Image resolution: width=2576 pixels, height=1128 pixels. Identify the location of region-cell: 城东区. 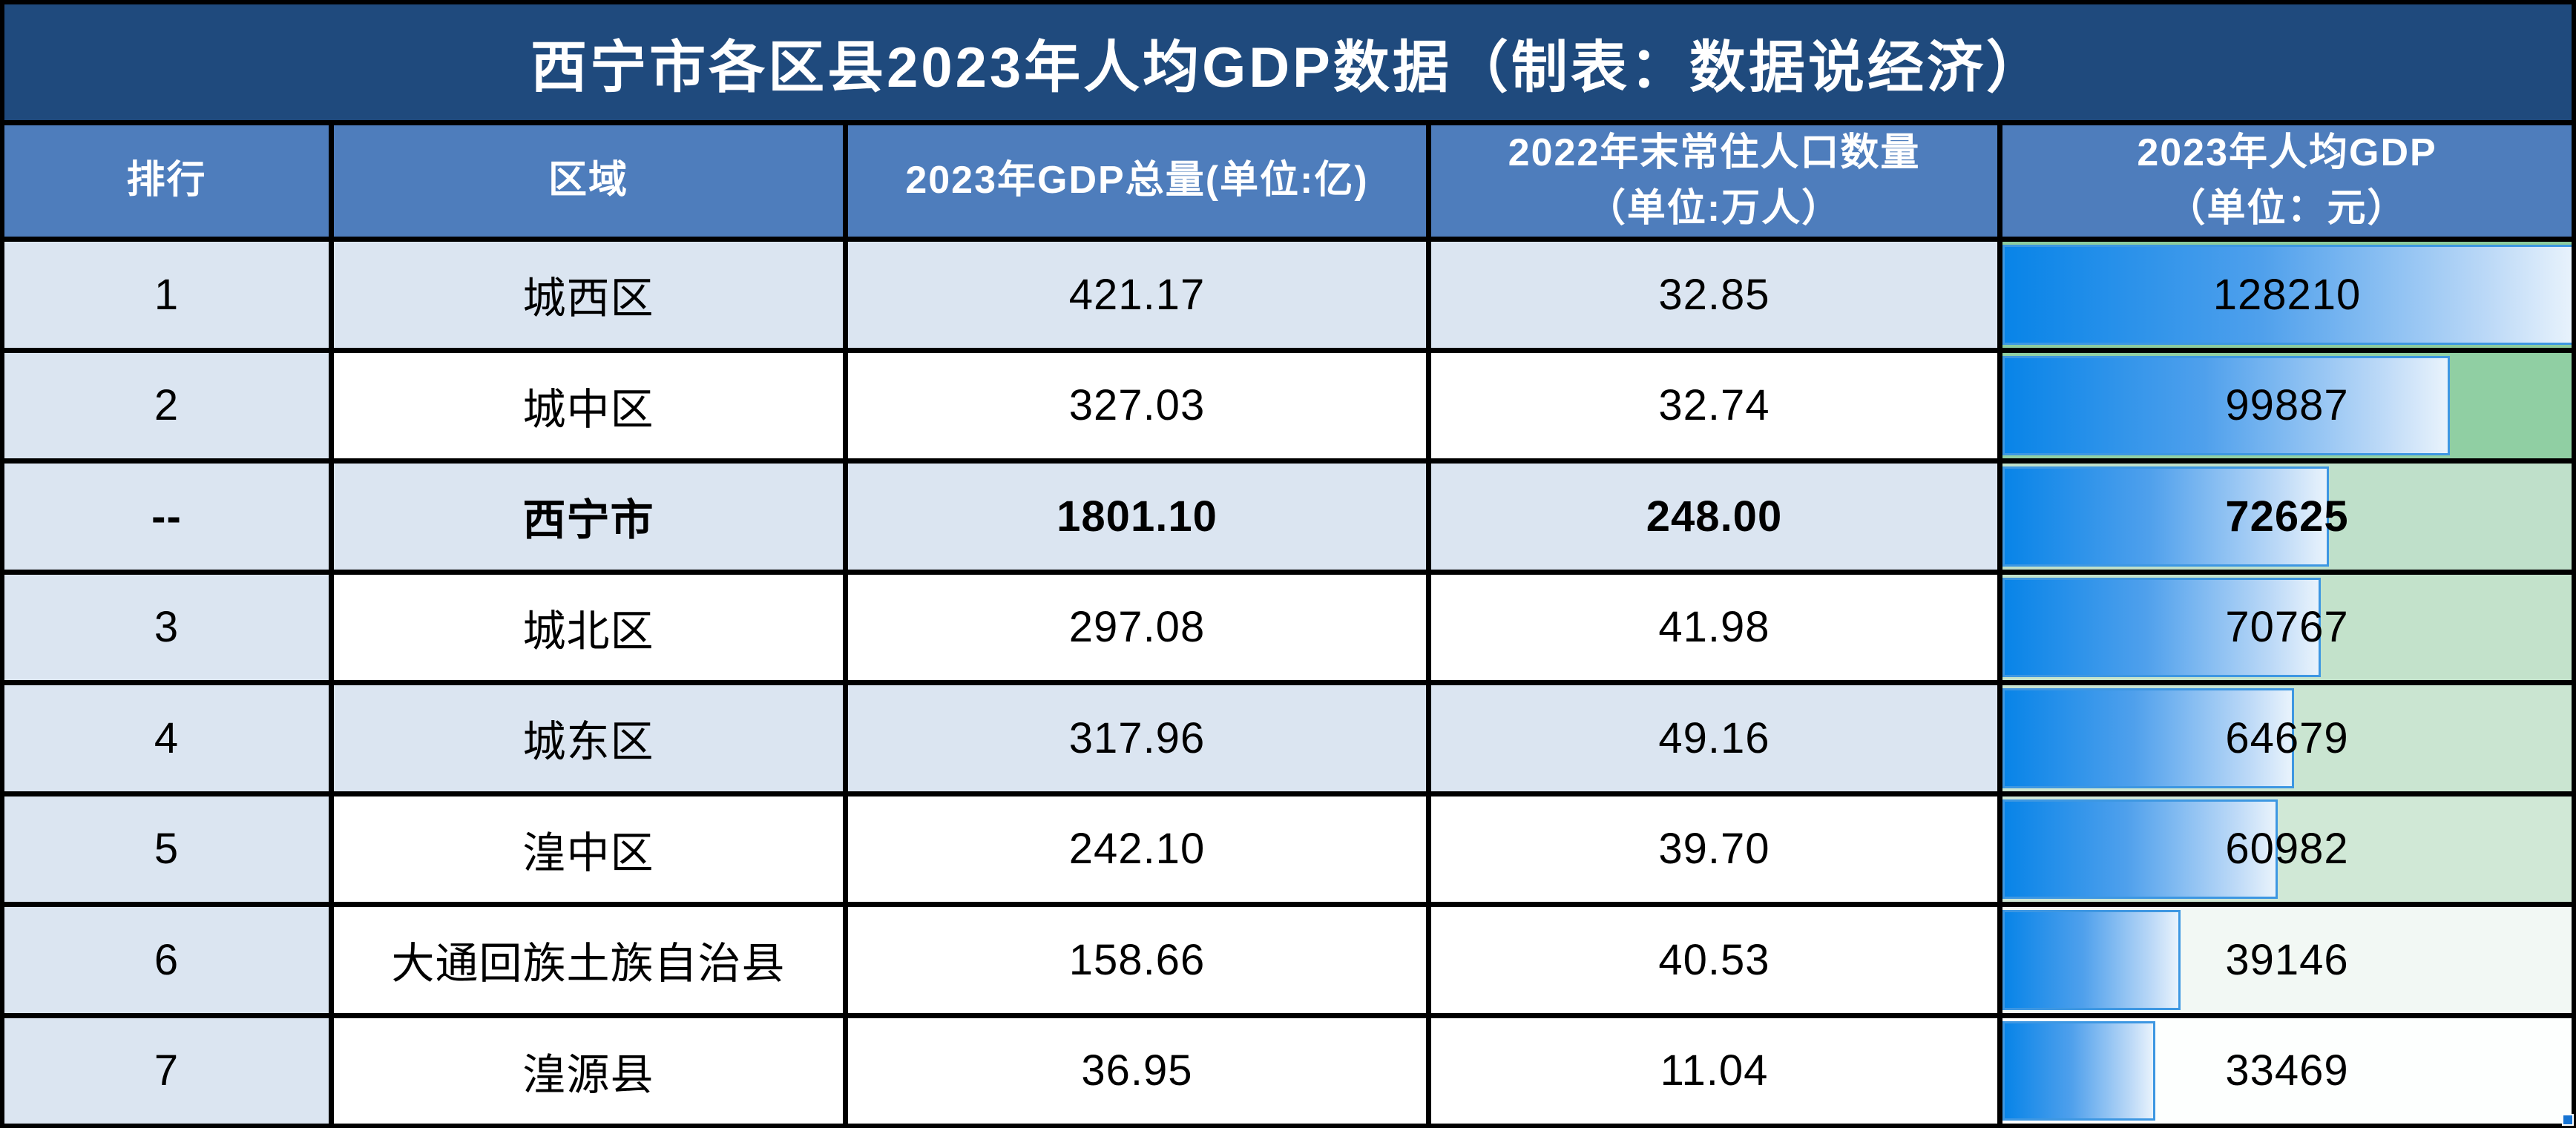
(588, 738).